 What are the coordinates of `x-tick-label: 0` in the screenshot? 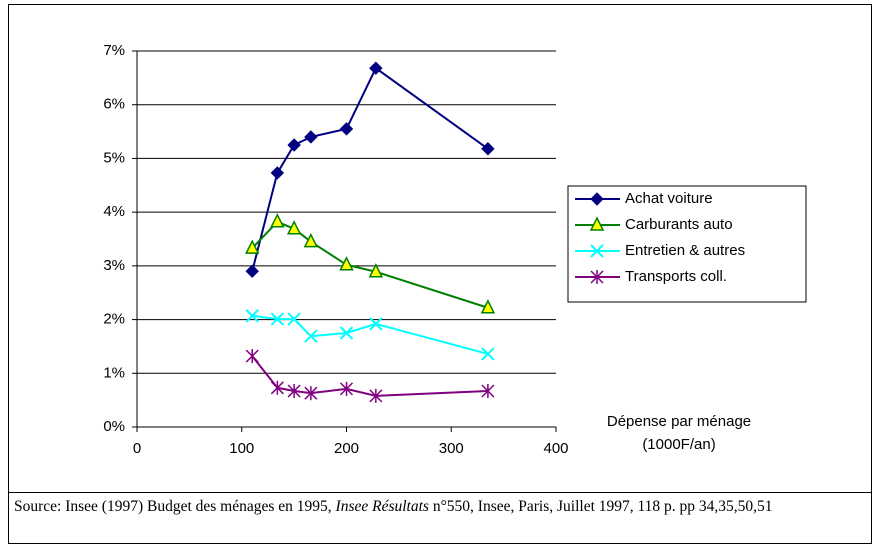 It's located at (137, 448).